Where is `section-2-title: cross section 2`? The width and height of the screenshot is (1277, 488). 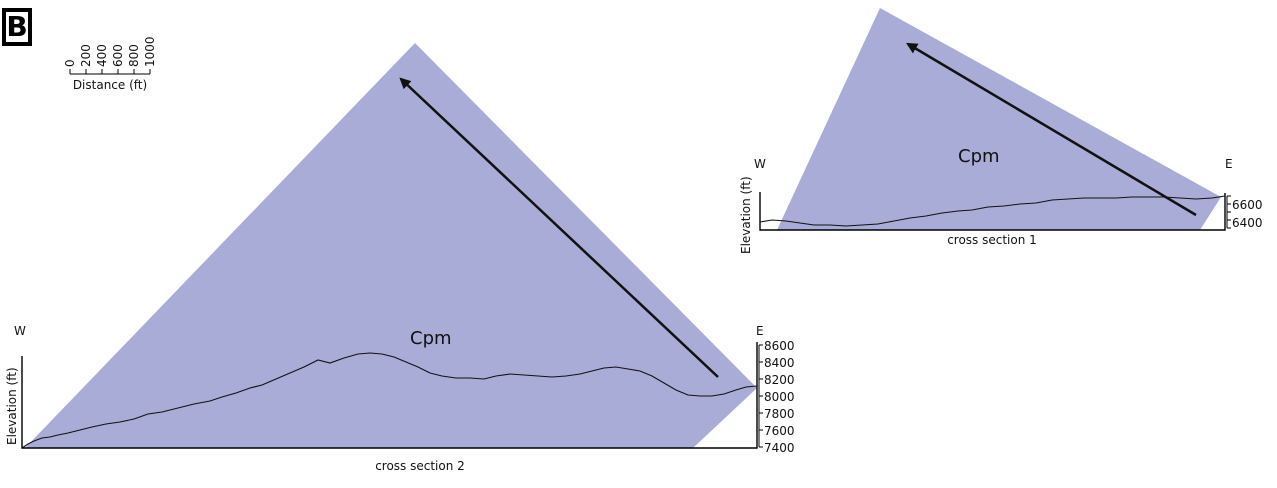 section-2-title: cross section 2 is located at coordinates (420, 466).